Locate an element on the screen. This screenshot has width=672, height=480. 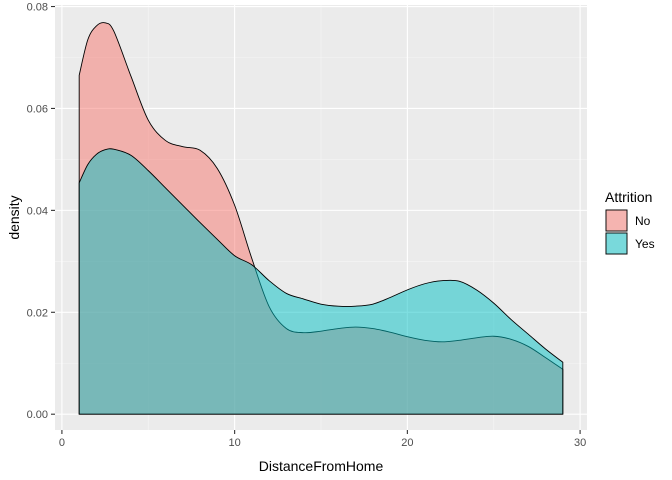
legend-label: Yes is located at coordinates (645, 244).